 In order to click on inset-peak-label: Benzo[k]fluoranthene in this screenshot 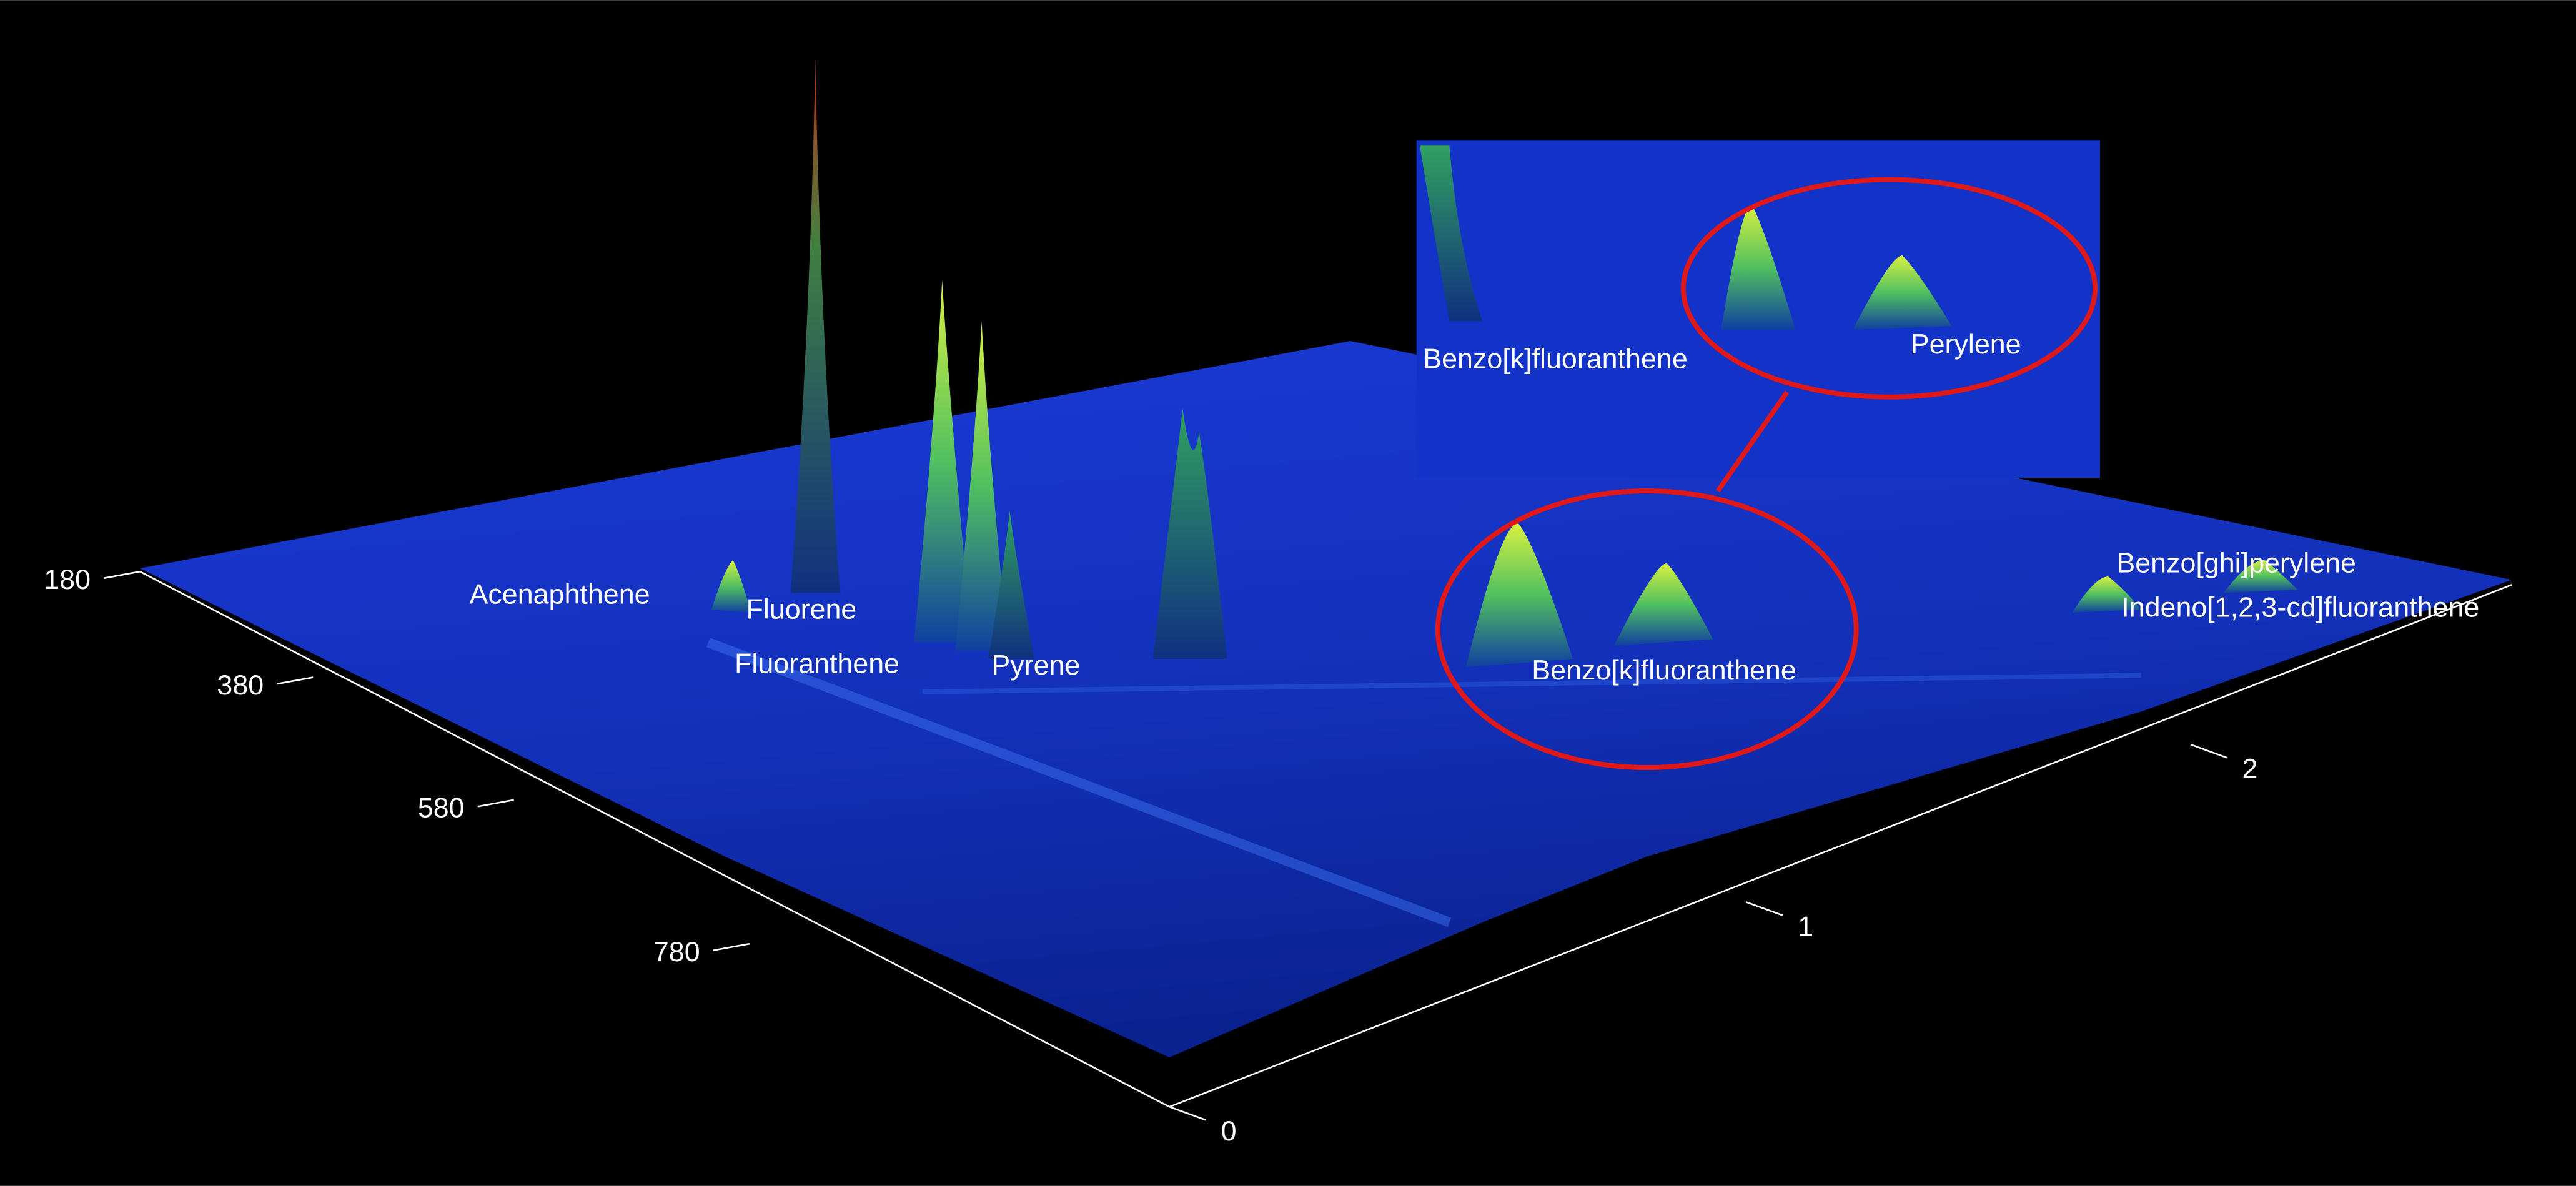, I will do `click(1555, 359)`.